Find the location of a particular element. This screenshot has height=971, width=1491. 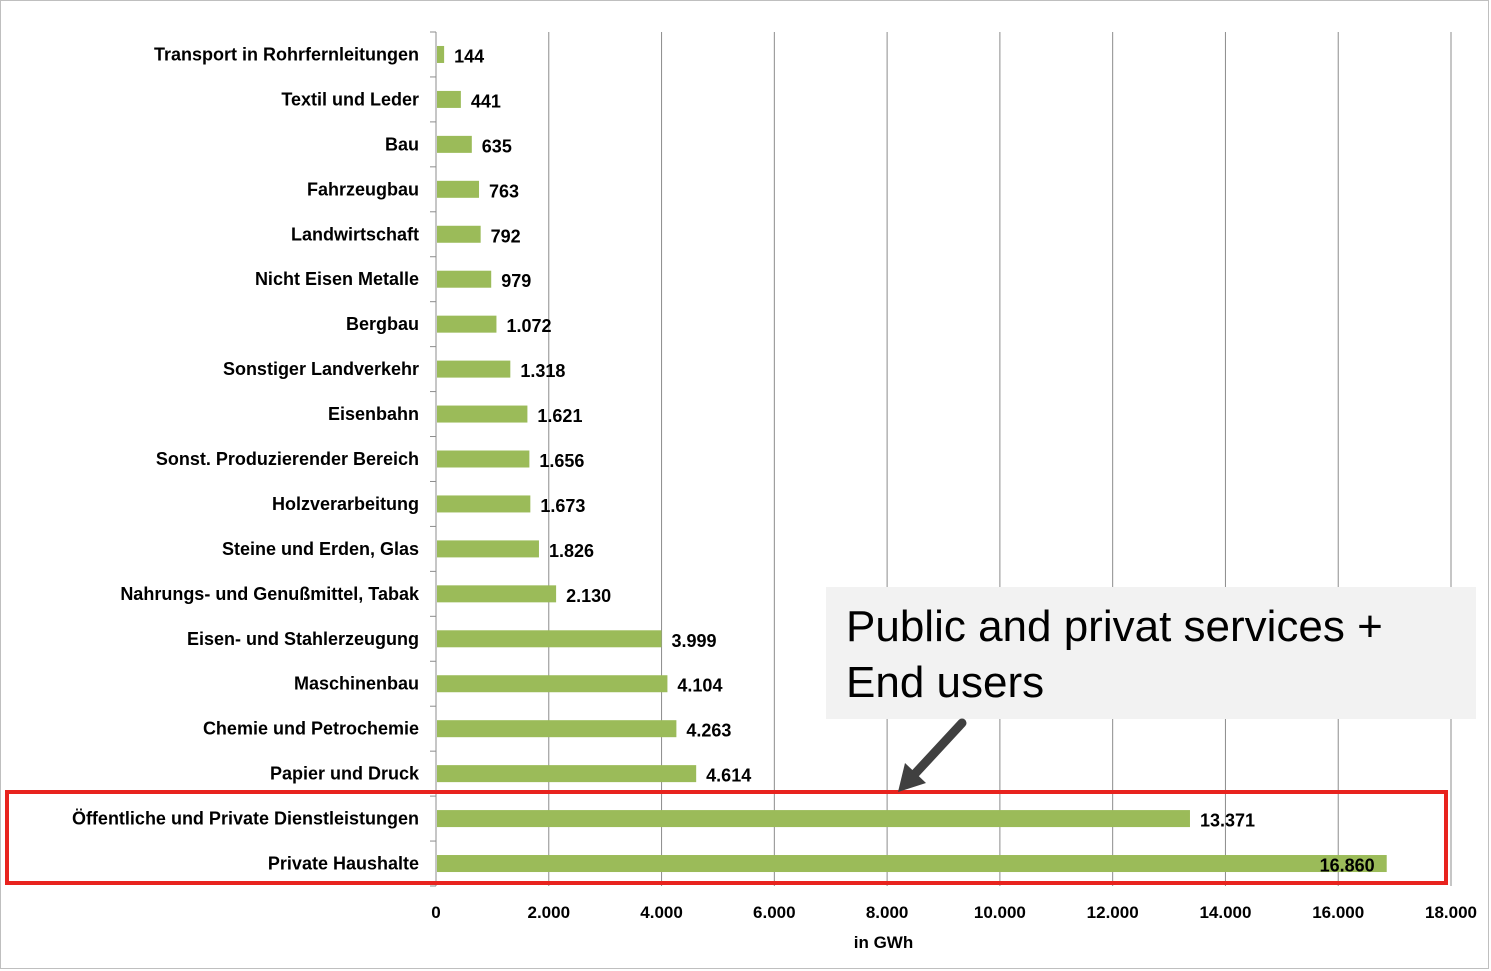

x-tick-label: 16.000 is located at coordinates (1338, 912).